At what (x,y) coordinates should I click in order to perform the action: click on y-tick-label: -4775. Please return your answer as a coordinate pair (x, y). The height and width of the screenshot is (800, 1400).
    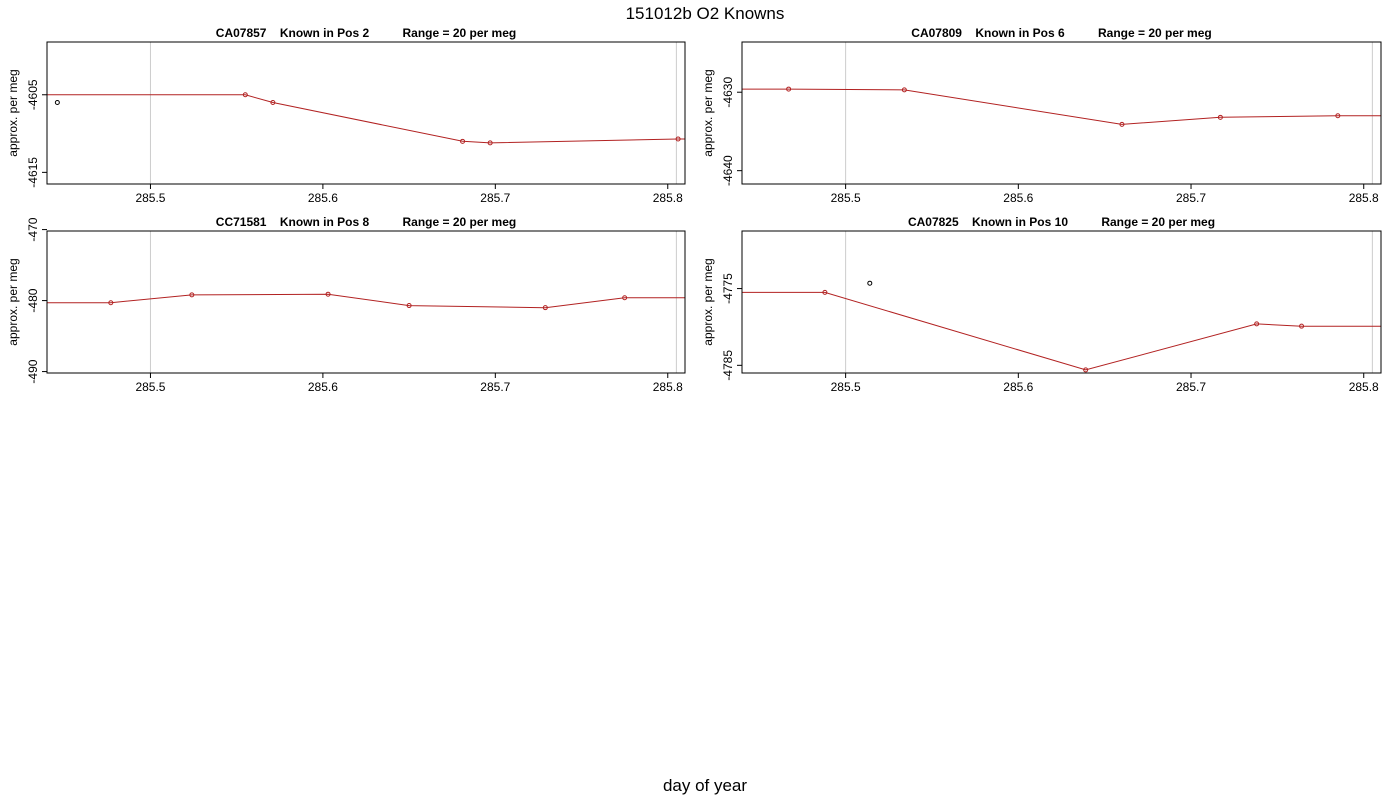
    Looking at the image, I should click on (728, 288).